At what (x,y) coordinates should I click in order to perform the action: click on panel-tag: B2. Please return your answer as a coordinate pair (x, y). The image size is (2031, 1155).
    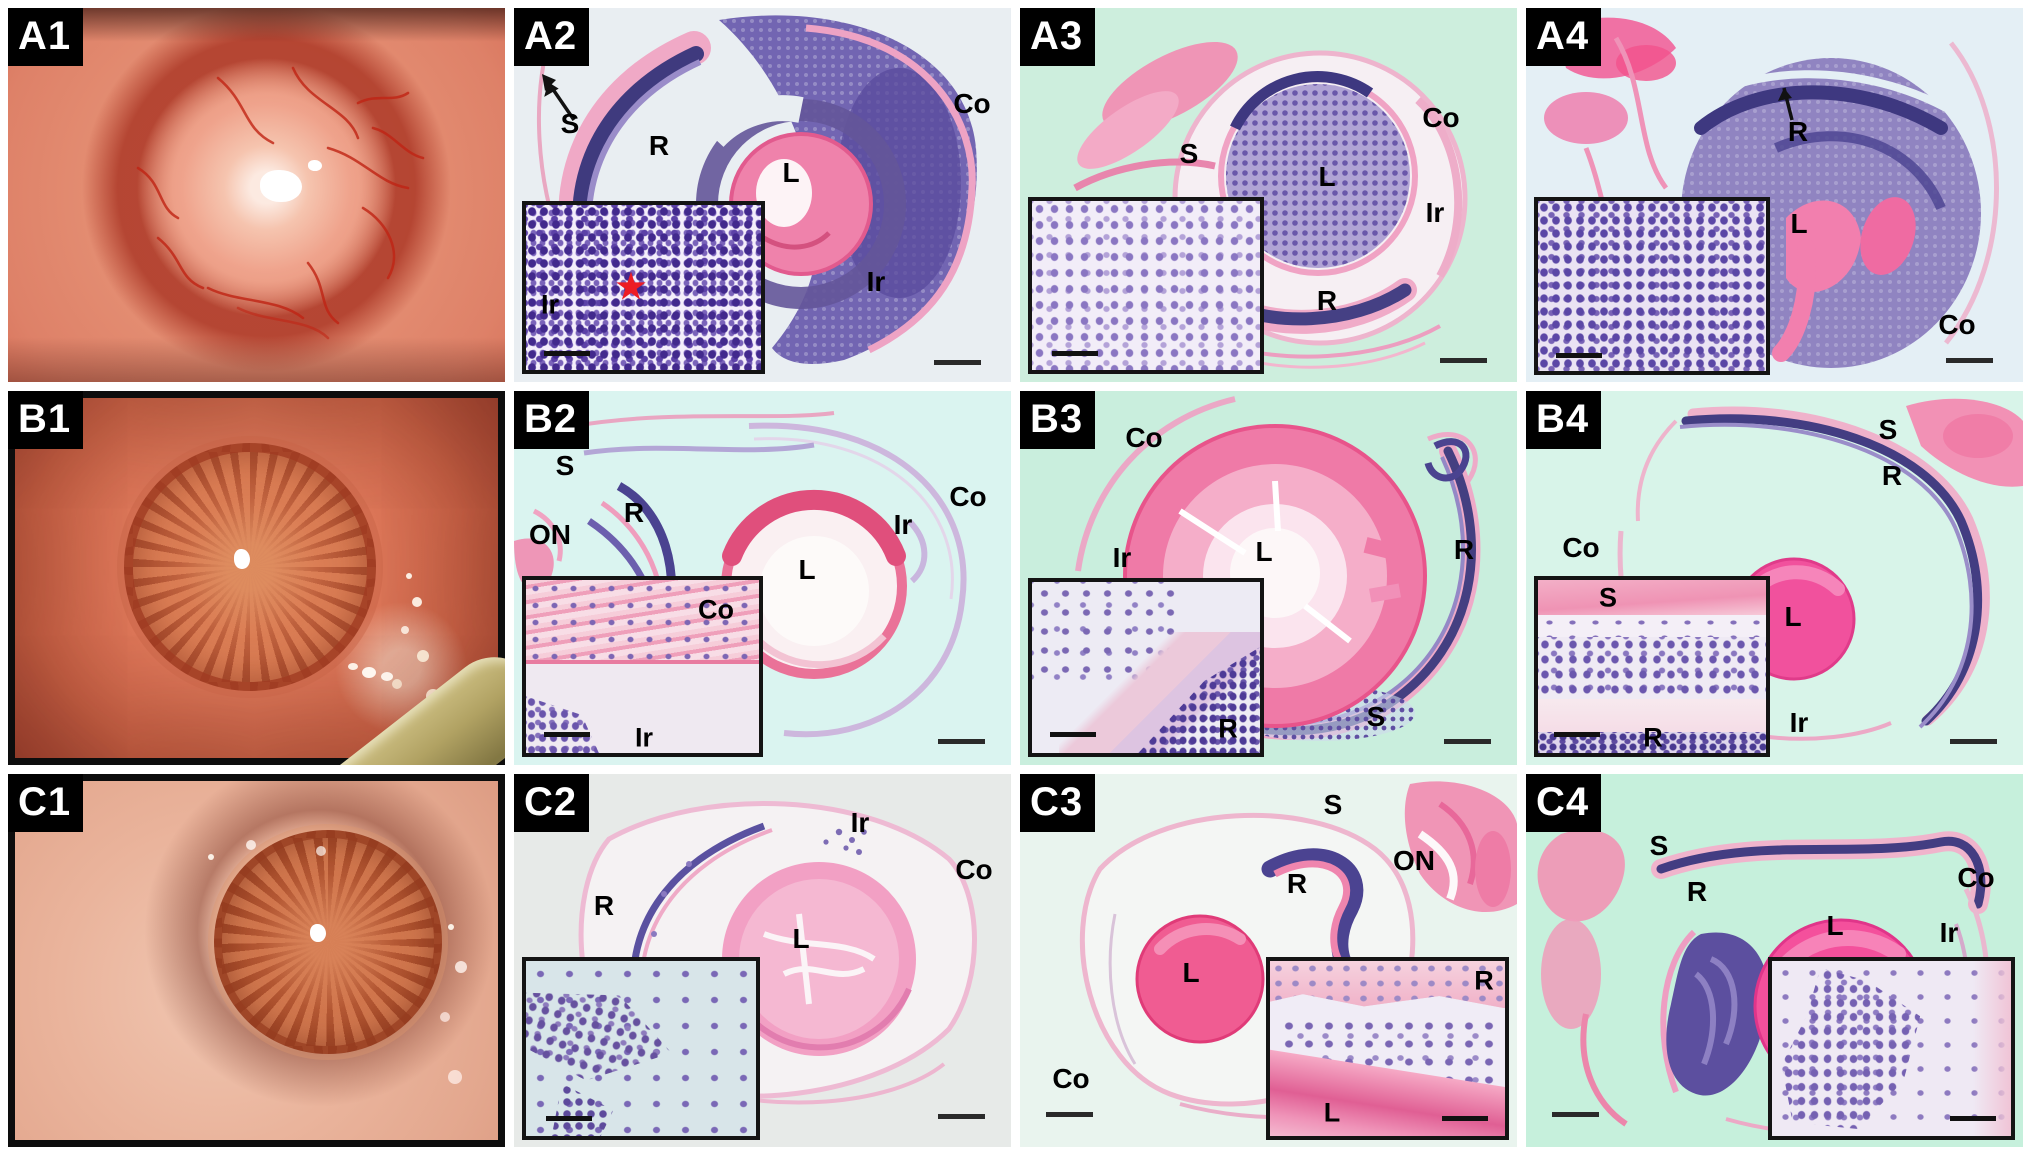
    Looking at the image, I should click on (552, 420).